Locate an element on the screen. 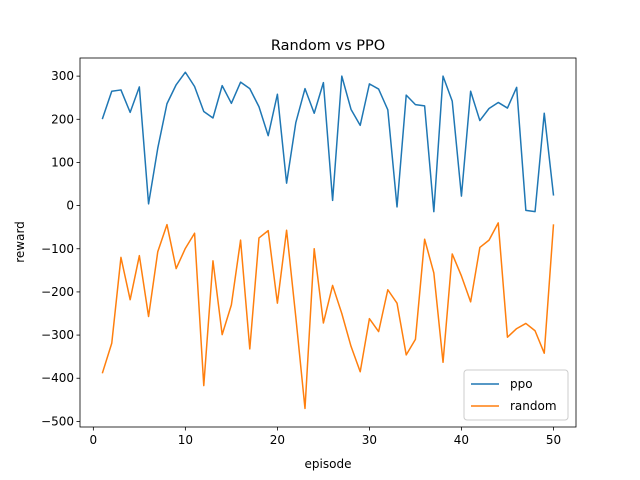  legend-label-random: random is located at coordinates (533, 406).